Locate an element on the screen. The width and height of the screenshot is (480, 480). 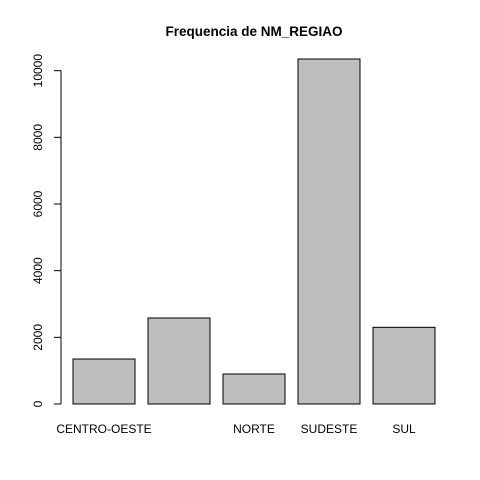
bar-norte is located at coordinates (254, 389).